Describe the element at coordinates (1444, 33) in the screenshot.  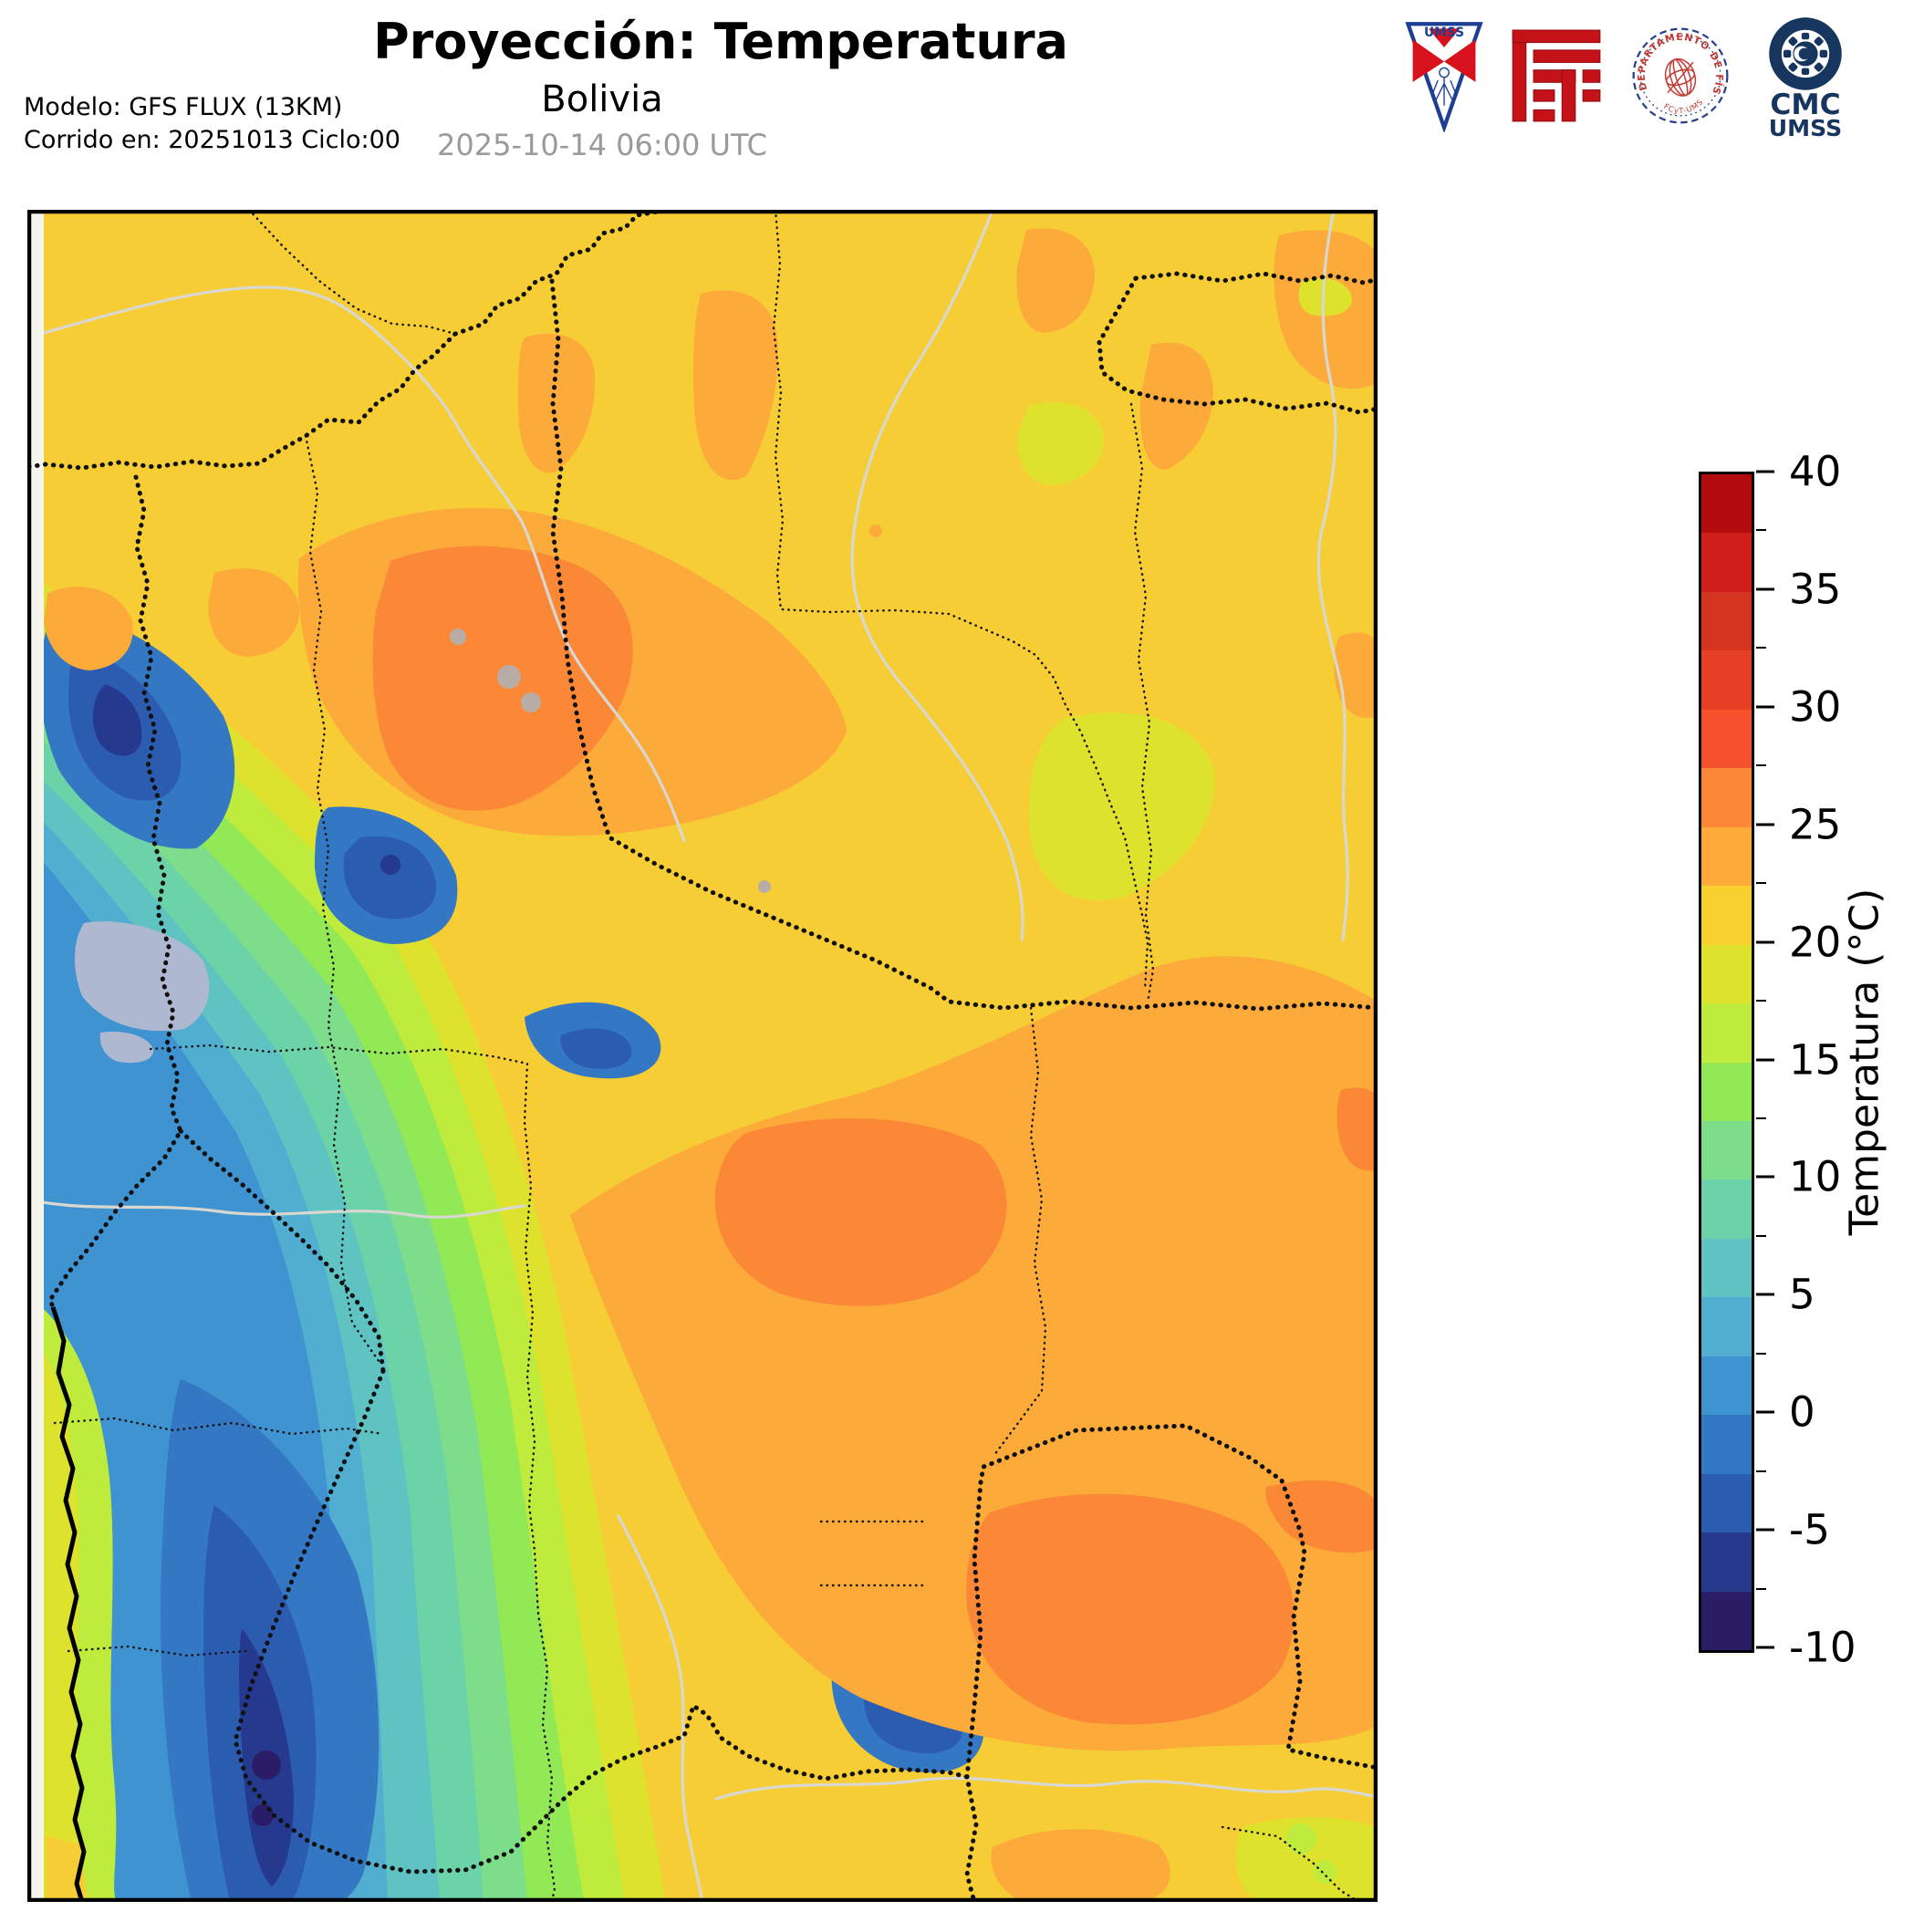
I see `umss-shield-label: UMSS` at that location.